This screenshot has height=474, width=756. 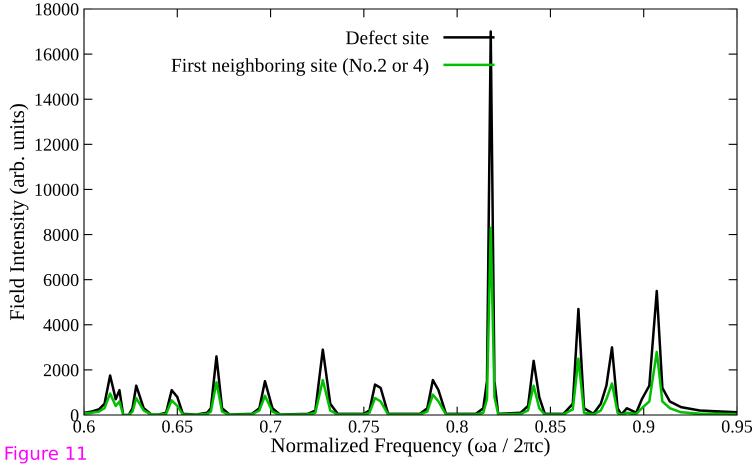 I want to click on legend-label: First neighboring site (No.2 or 4), so click(x=300, y=67).